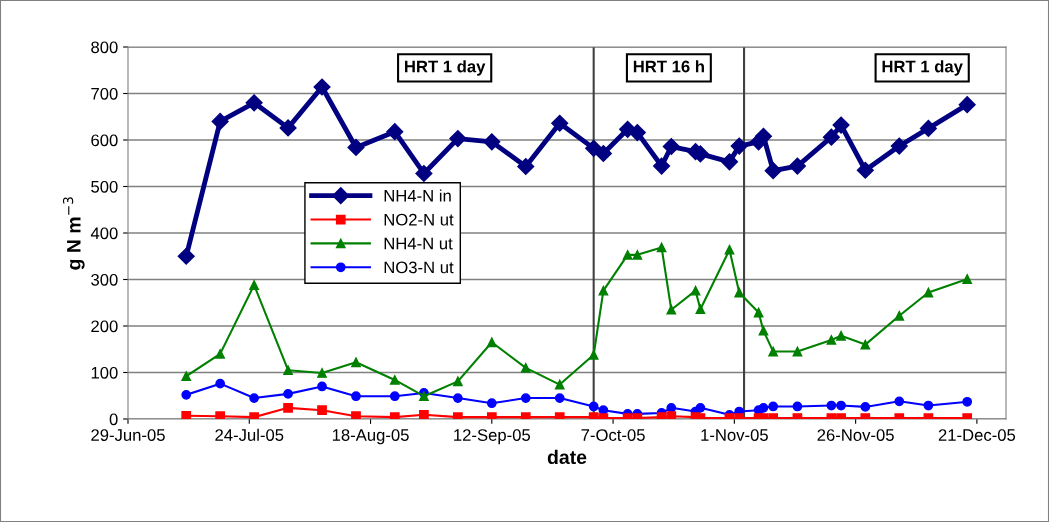  Describe the element at coordinates (113, 419) in the screenshot. I see `y-tick-label: 0` at that location.